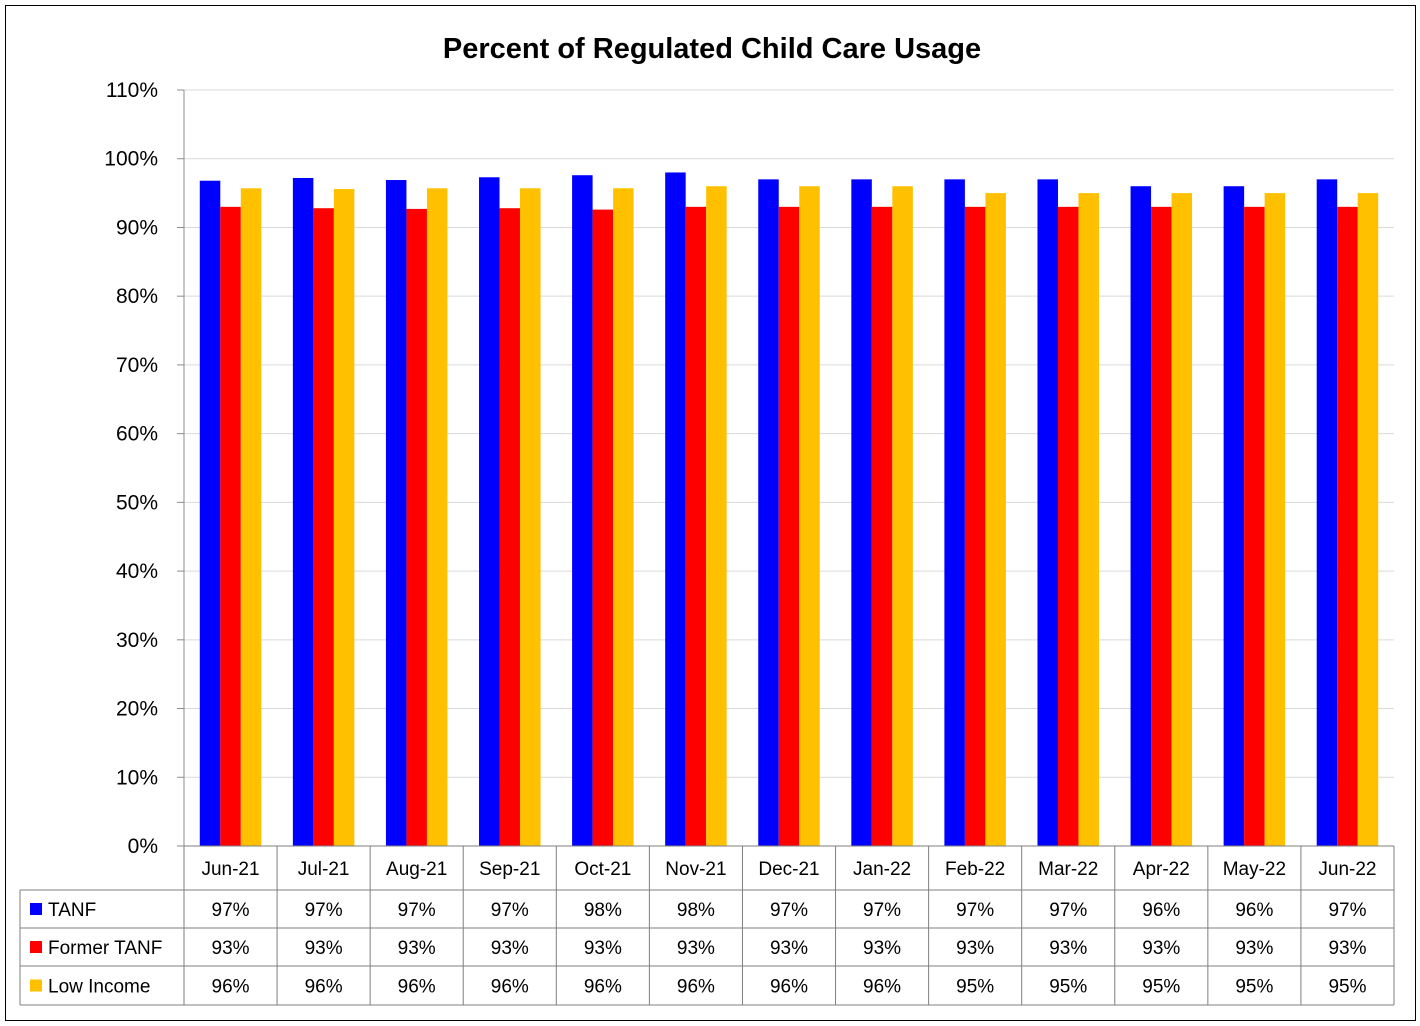  What do you see at coordinates (788, 869) in the screenshot?
I see `x-tick-label: Dec-21` at bounding box center [788, 869].